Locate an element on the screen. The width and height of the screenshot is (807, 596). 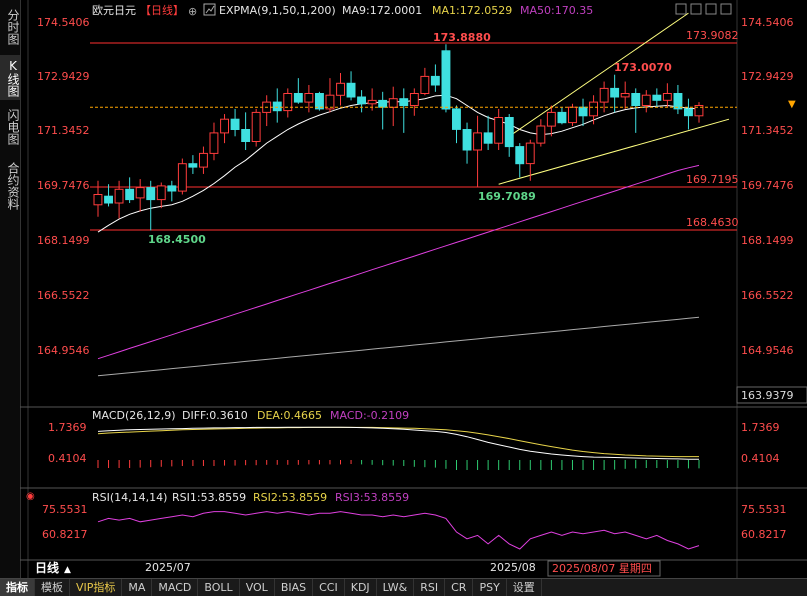
level-label-3: 168.4630 is located at coordinates (712, 222).